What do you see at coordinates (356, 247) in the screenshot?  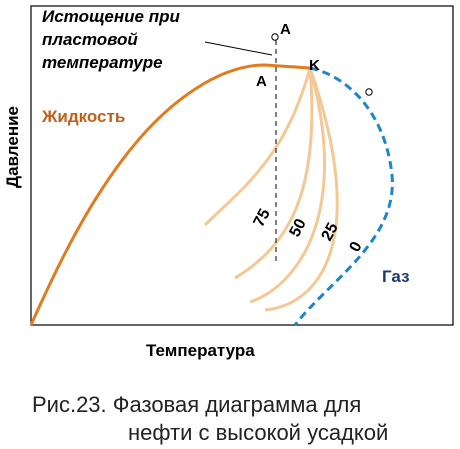 I see `quality-label-0: 0` at bounding box center [356, 247].